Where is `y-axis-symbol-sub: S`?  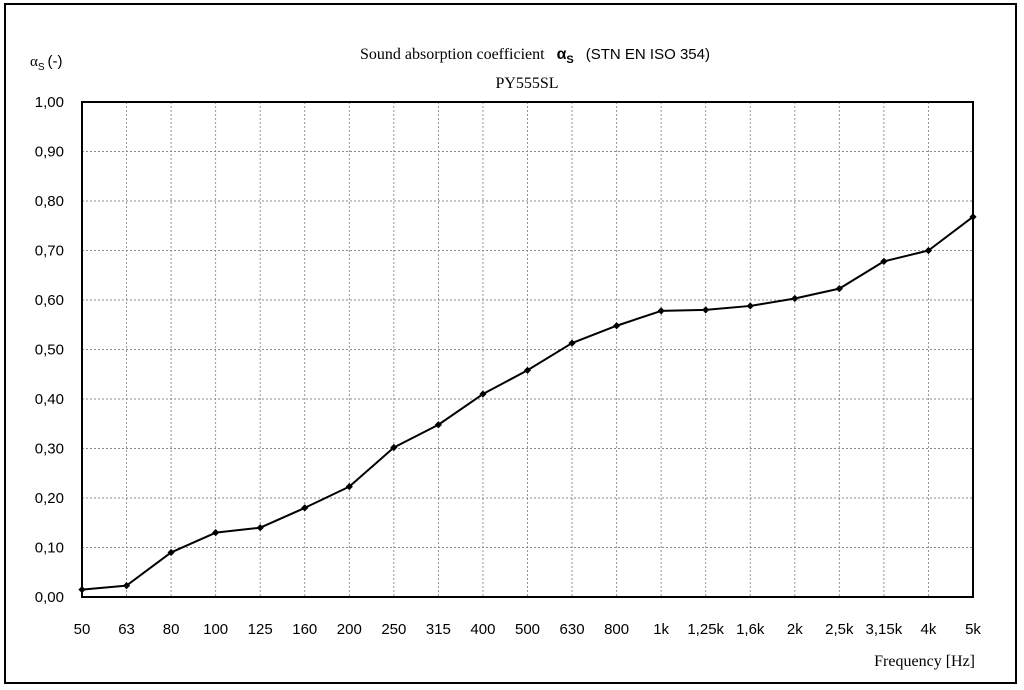
y-axis-symbol-sub: S is located at coordinates (41, 67).